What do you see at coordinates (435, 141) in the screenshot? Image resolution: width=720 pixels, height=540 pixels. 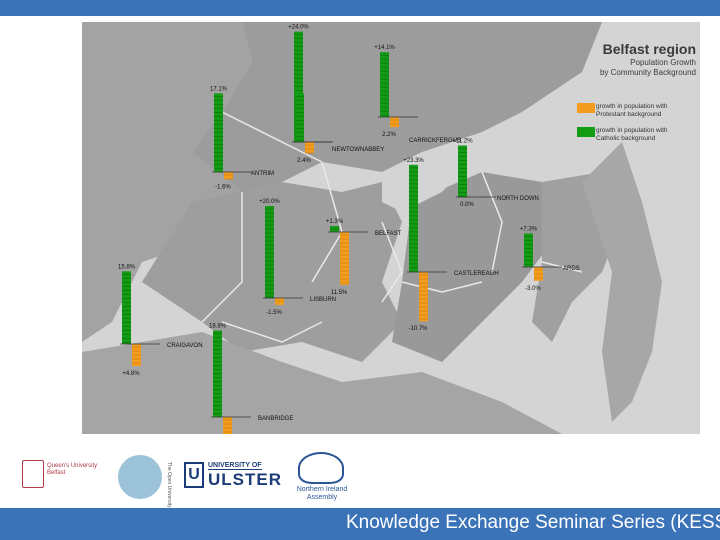 I see `area-name-1: CARRICKFERGUS` at bounding box center [435, 141].